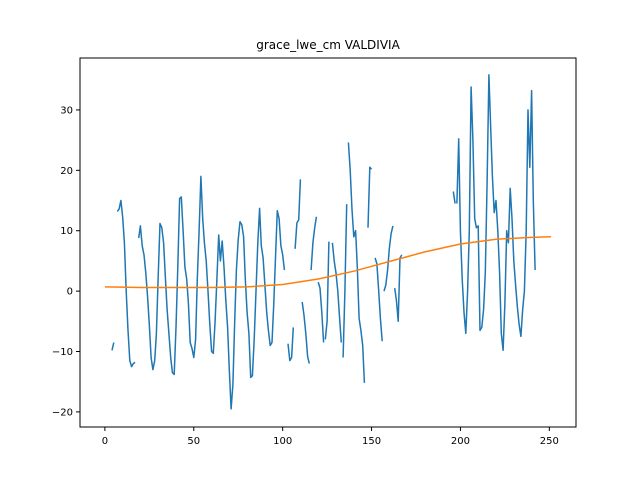  Describe the element at coordinates (70, 292) in the screenshot. I see `y-tick-label: 0` at that location.